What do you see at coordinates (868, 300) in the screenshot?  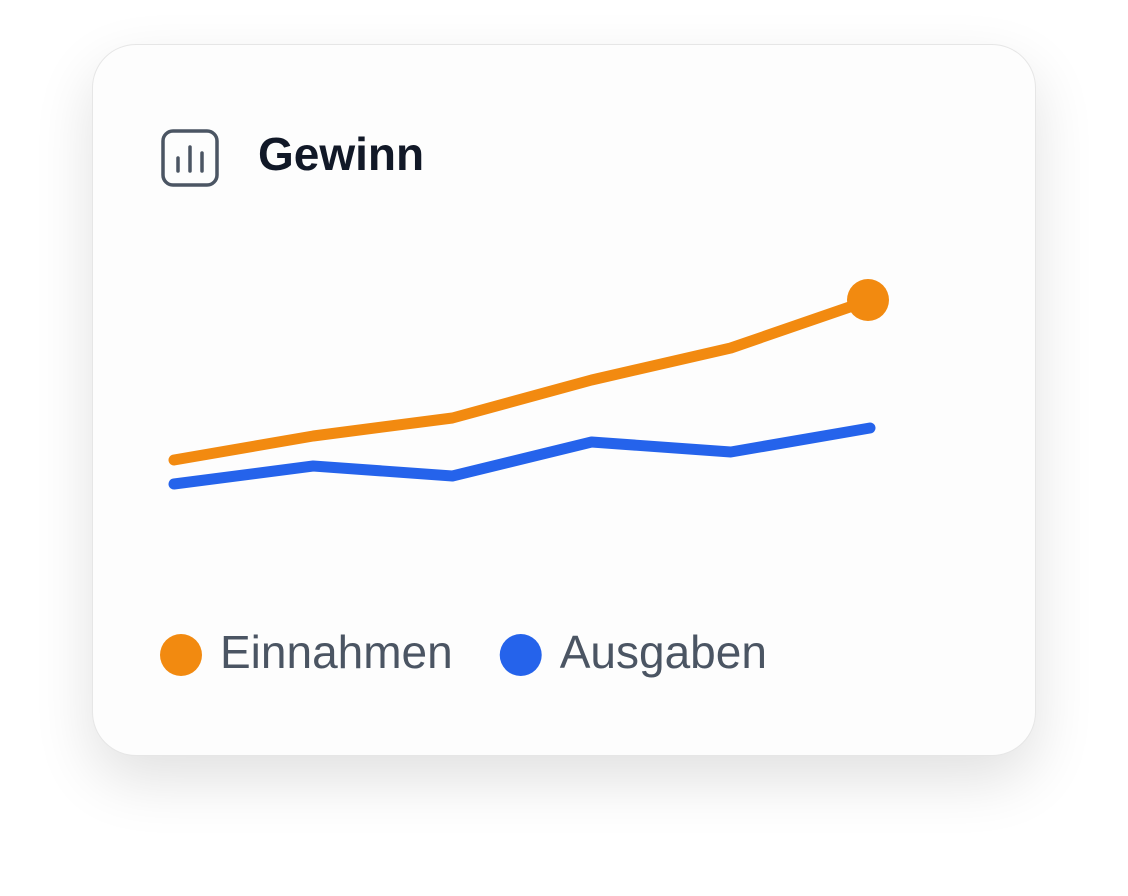 I see `end-point` at bounding box center [868, 300].